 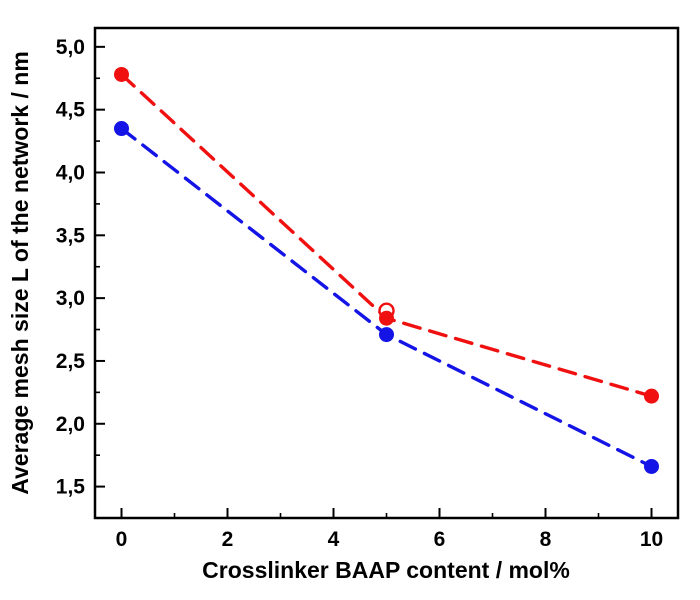 I want to click on x-tick-label: 2, so click(x=228, y=539).